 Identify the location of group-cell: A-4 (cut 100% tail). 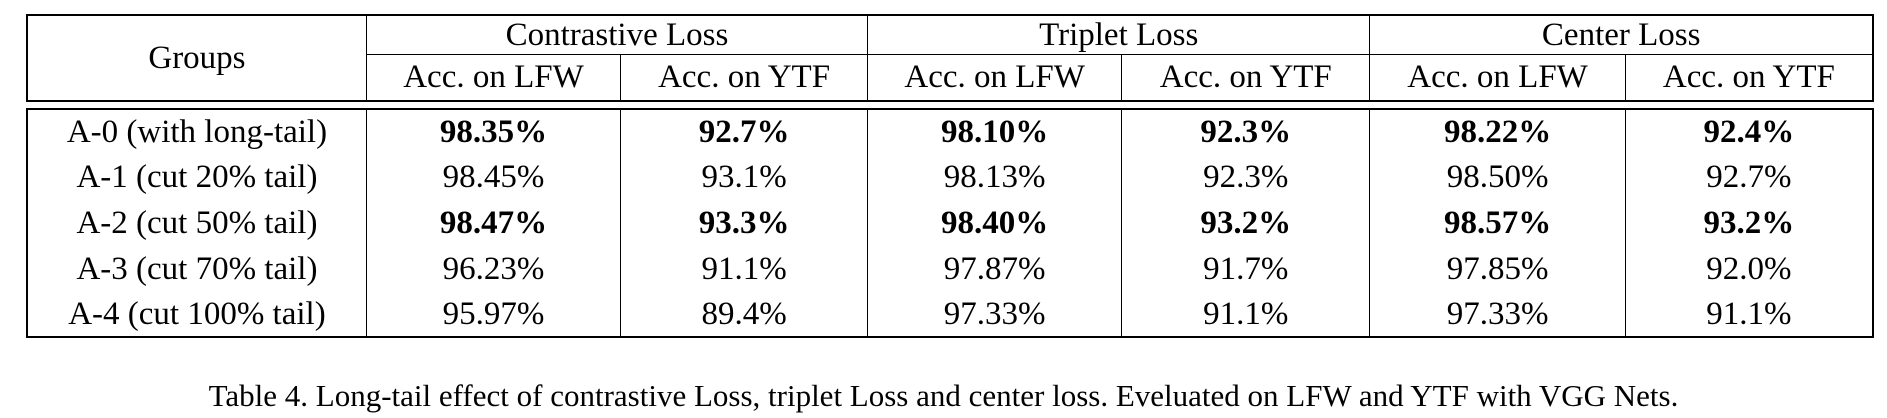
(196, 315).